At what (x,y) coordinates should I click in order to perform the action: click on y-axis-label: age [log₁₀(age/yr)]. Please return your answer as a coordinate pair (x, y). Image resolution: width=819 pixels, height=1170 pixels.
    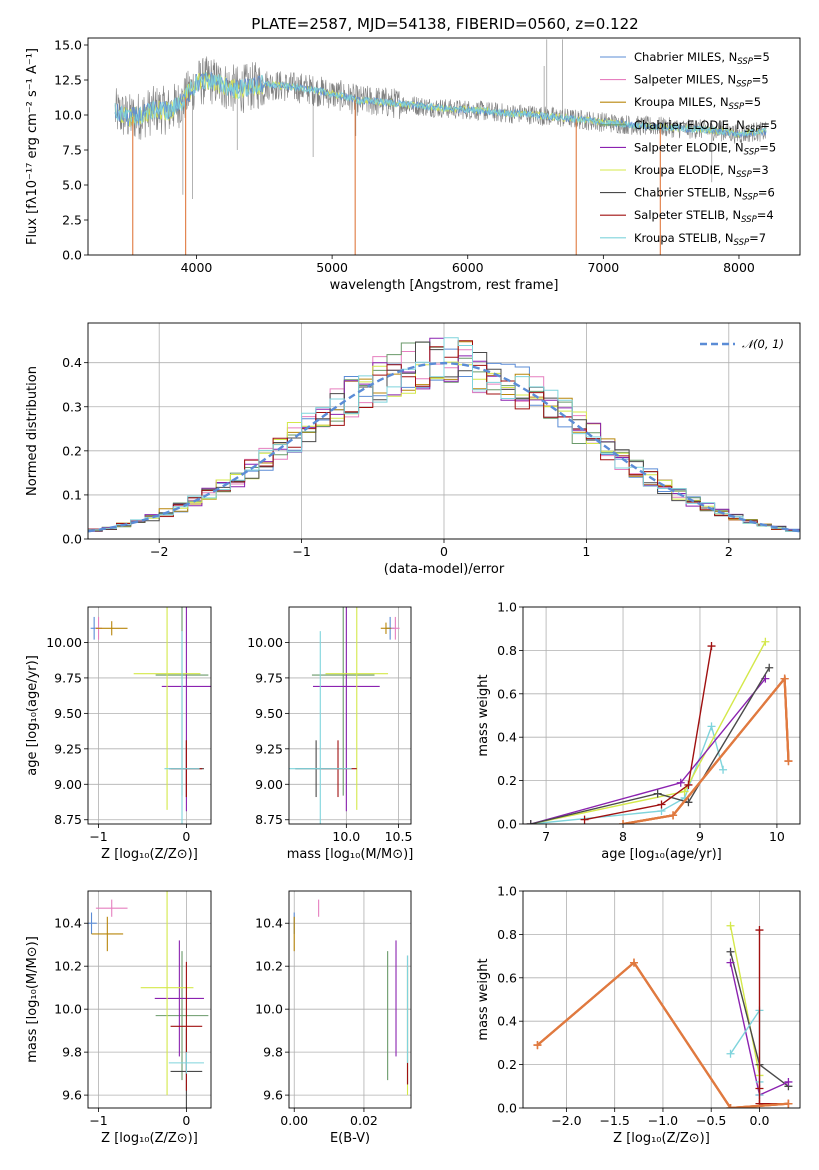
    Looking at the image, I should click on (32, 715).